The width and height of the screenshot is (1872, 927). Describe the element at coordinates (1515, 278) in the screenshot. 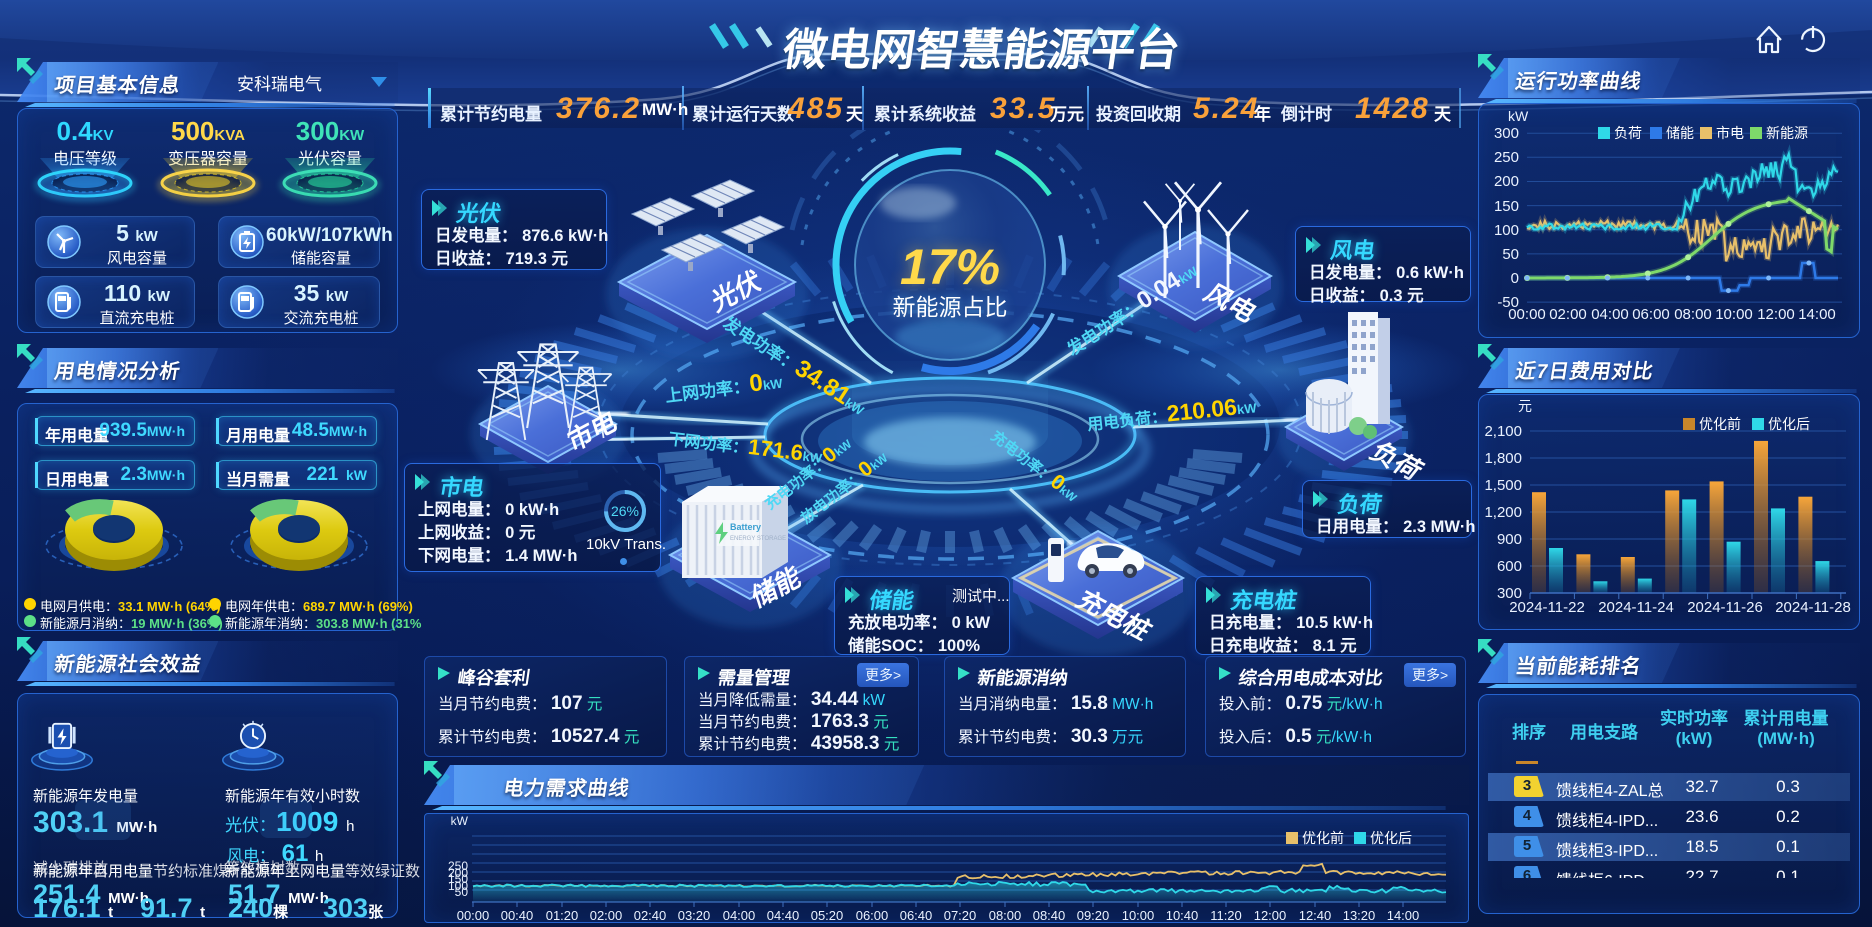

I see `svg-text: 0` at that location.